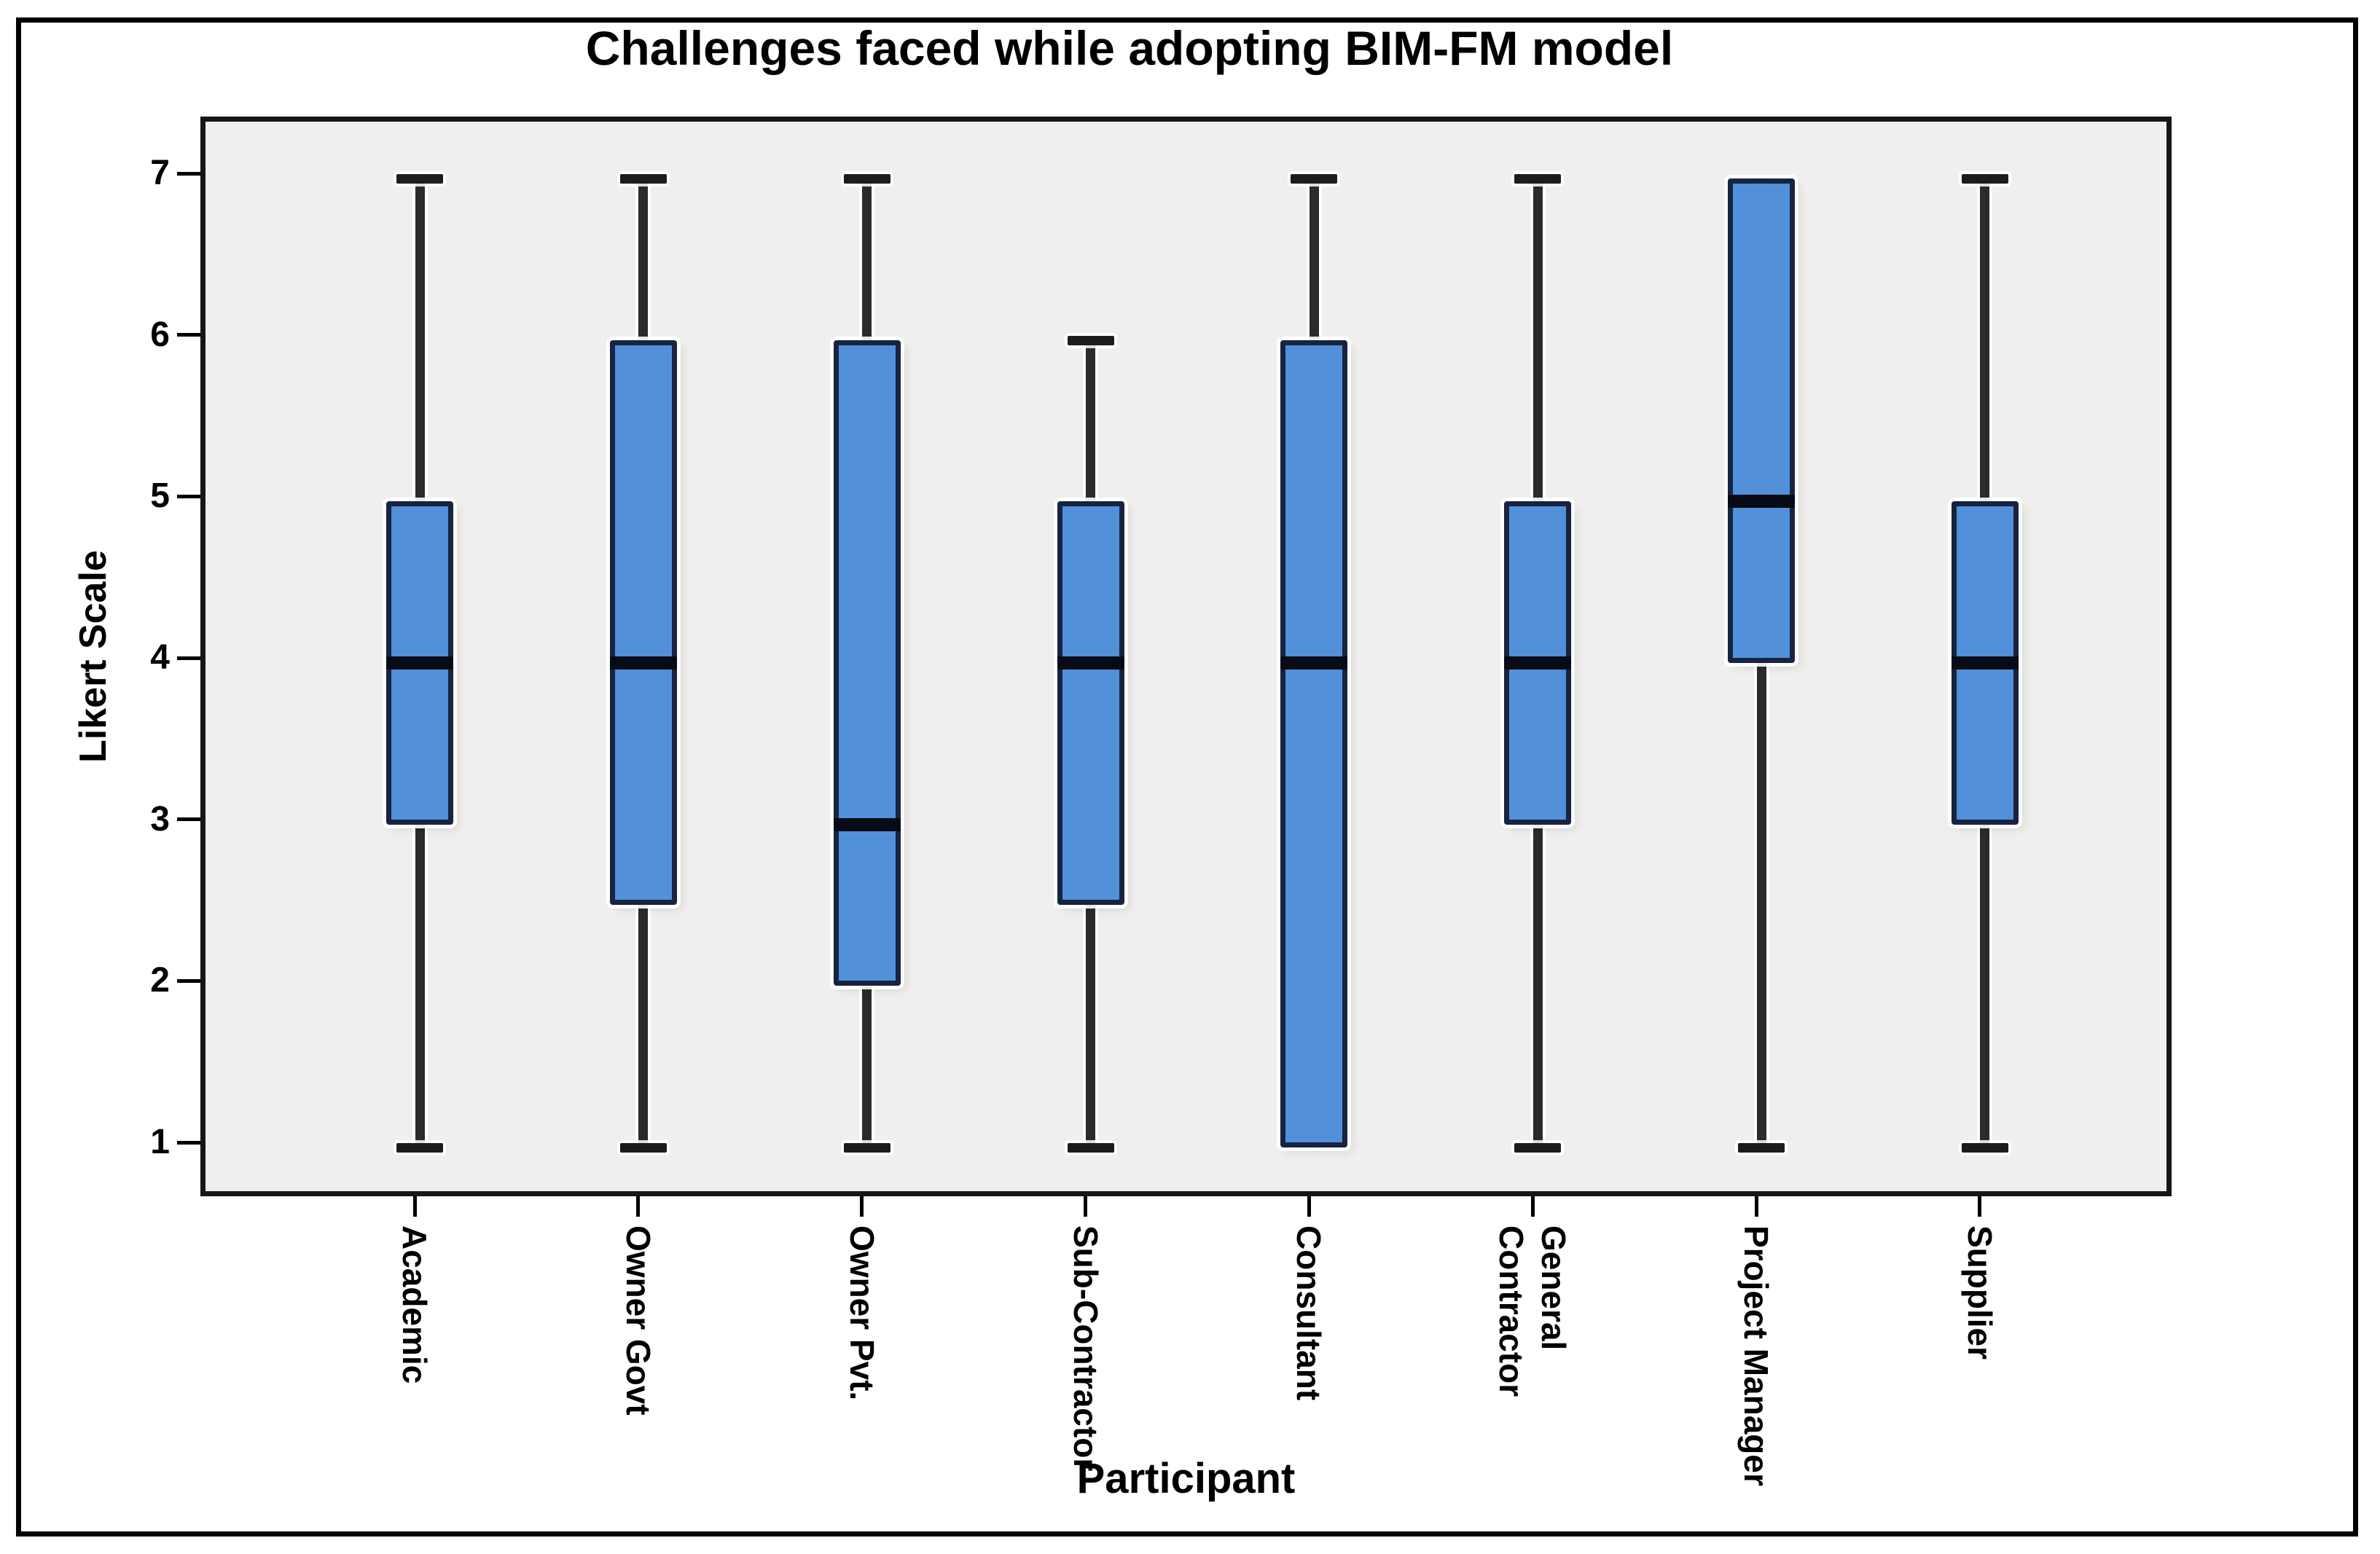  What do you see at coordinates (160, 657) in the screenshot?
I see `y-tick-label: 4` at bounding box center [160, 657].